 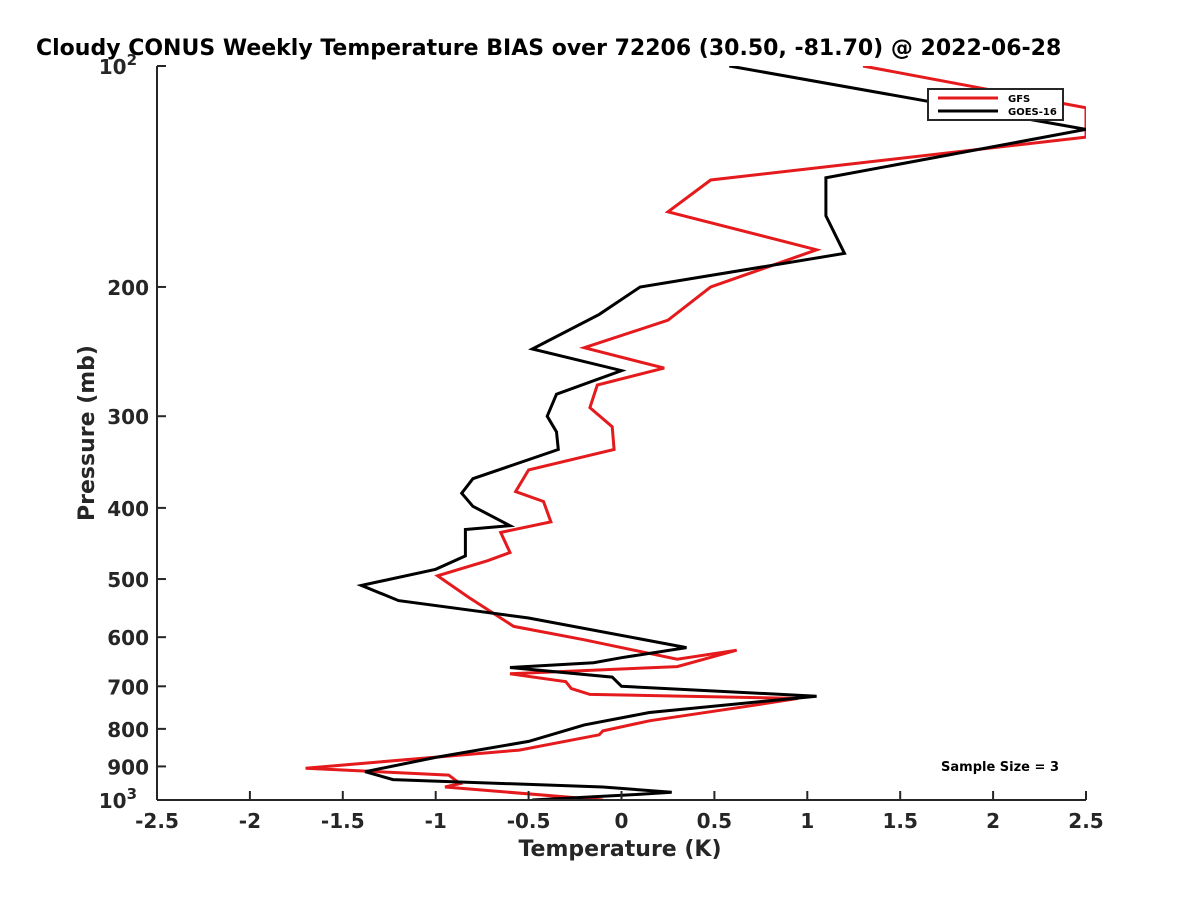 What do you see at coordinates (250, 821) in the screenshot?
I see `x-tick-label: -2` at bounding box center [250, 821].